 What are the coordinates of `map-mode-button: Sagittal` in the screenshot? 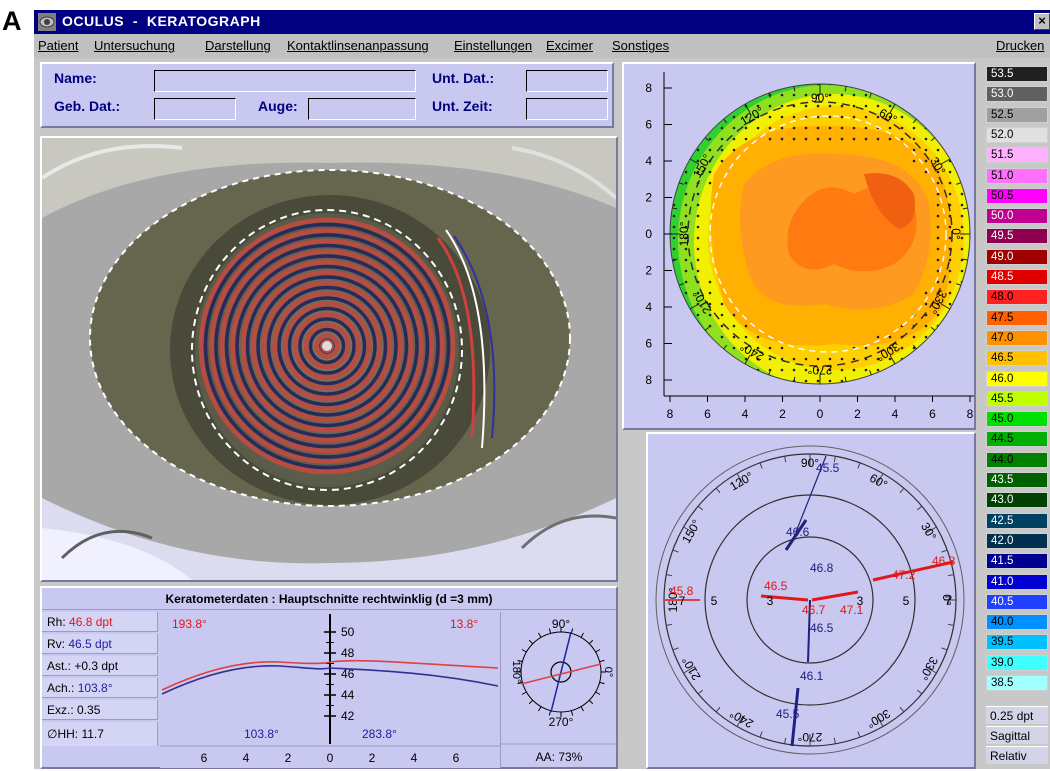 It's located at (1017, 735).